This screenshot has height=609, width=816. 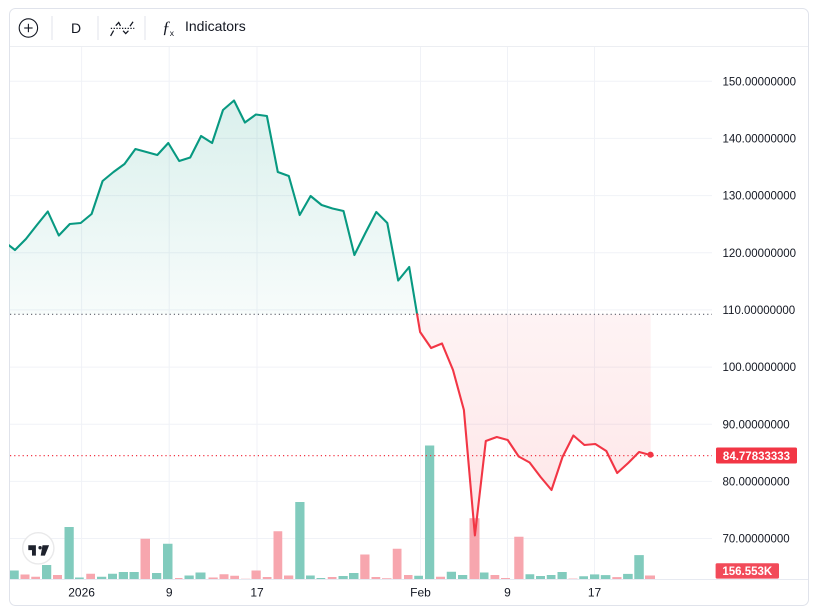 I want to click on svg-text: Feb, so click(x=420, y=592).